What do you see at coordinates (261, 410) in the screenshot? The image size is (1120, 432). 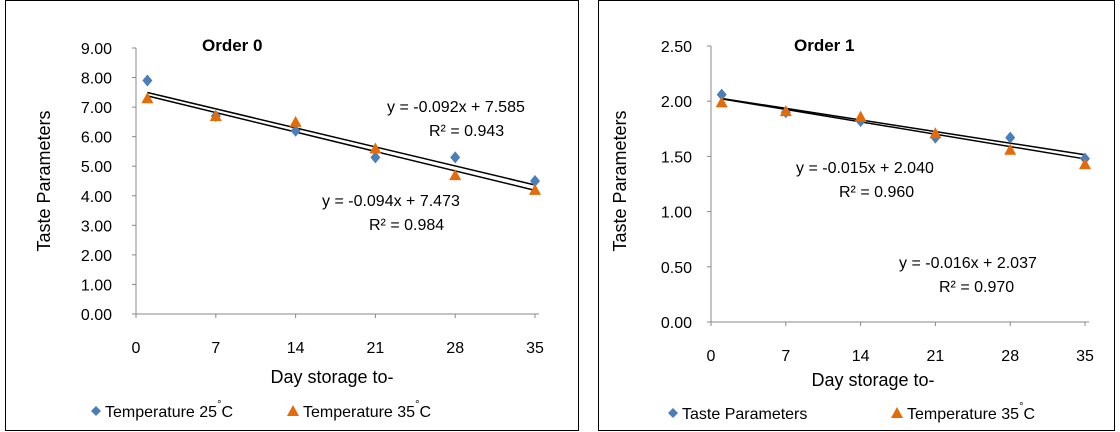 I see `legend: Temperature 25°C Temperature 35°C` at bounding box center [261, 410].